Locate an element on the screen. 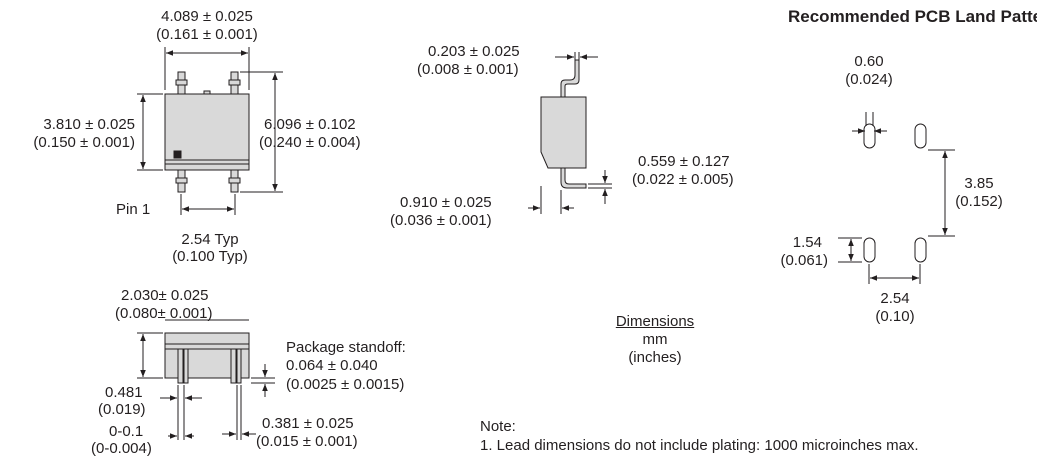 The width and height of the screenshot is (1037, 459). top-height-mm: 3.810 ± 0.025 is located at coordinates (89, 124).